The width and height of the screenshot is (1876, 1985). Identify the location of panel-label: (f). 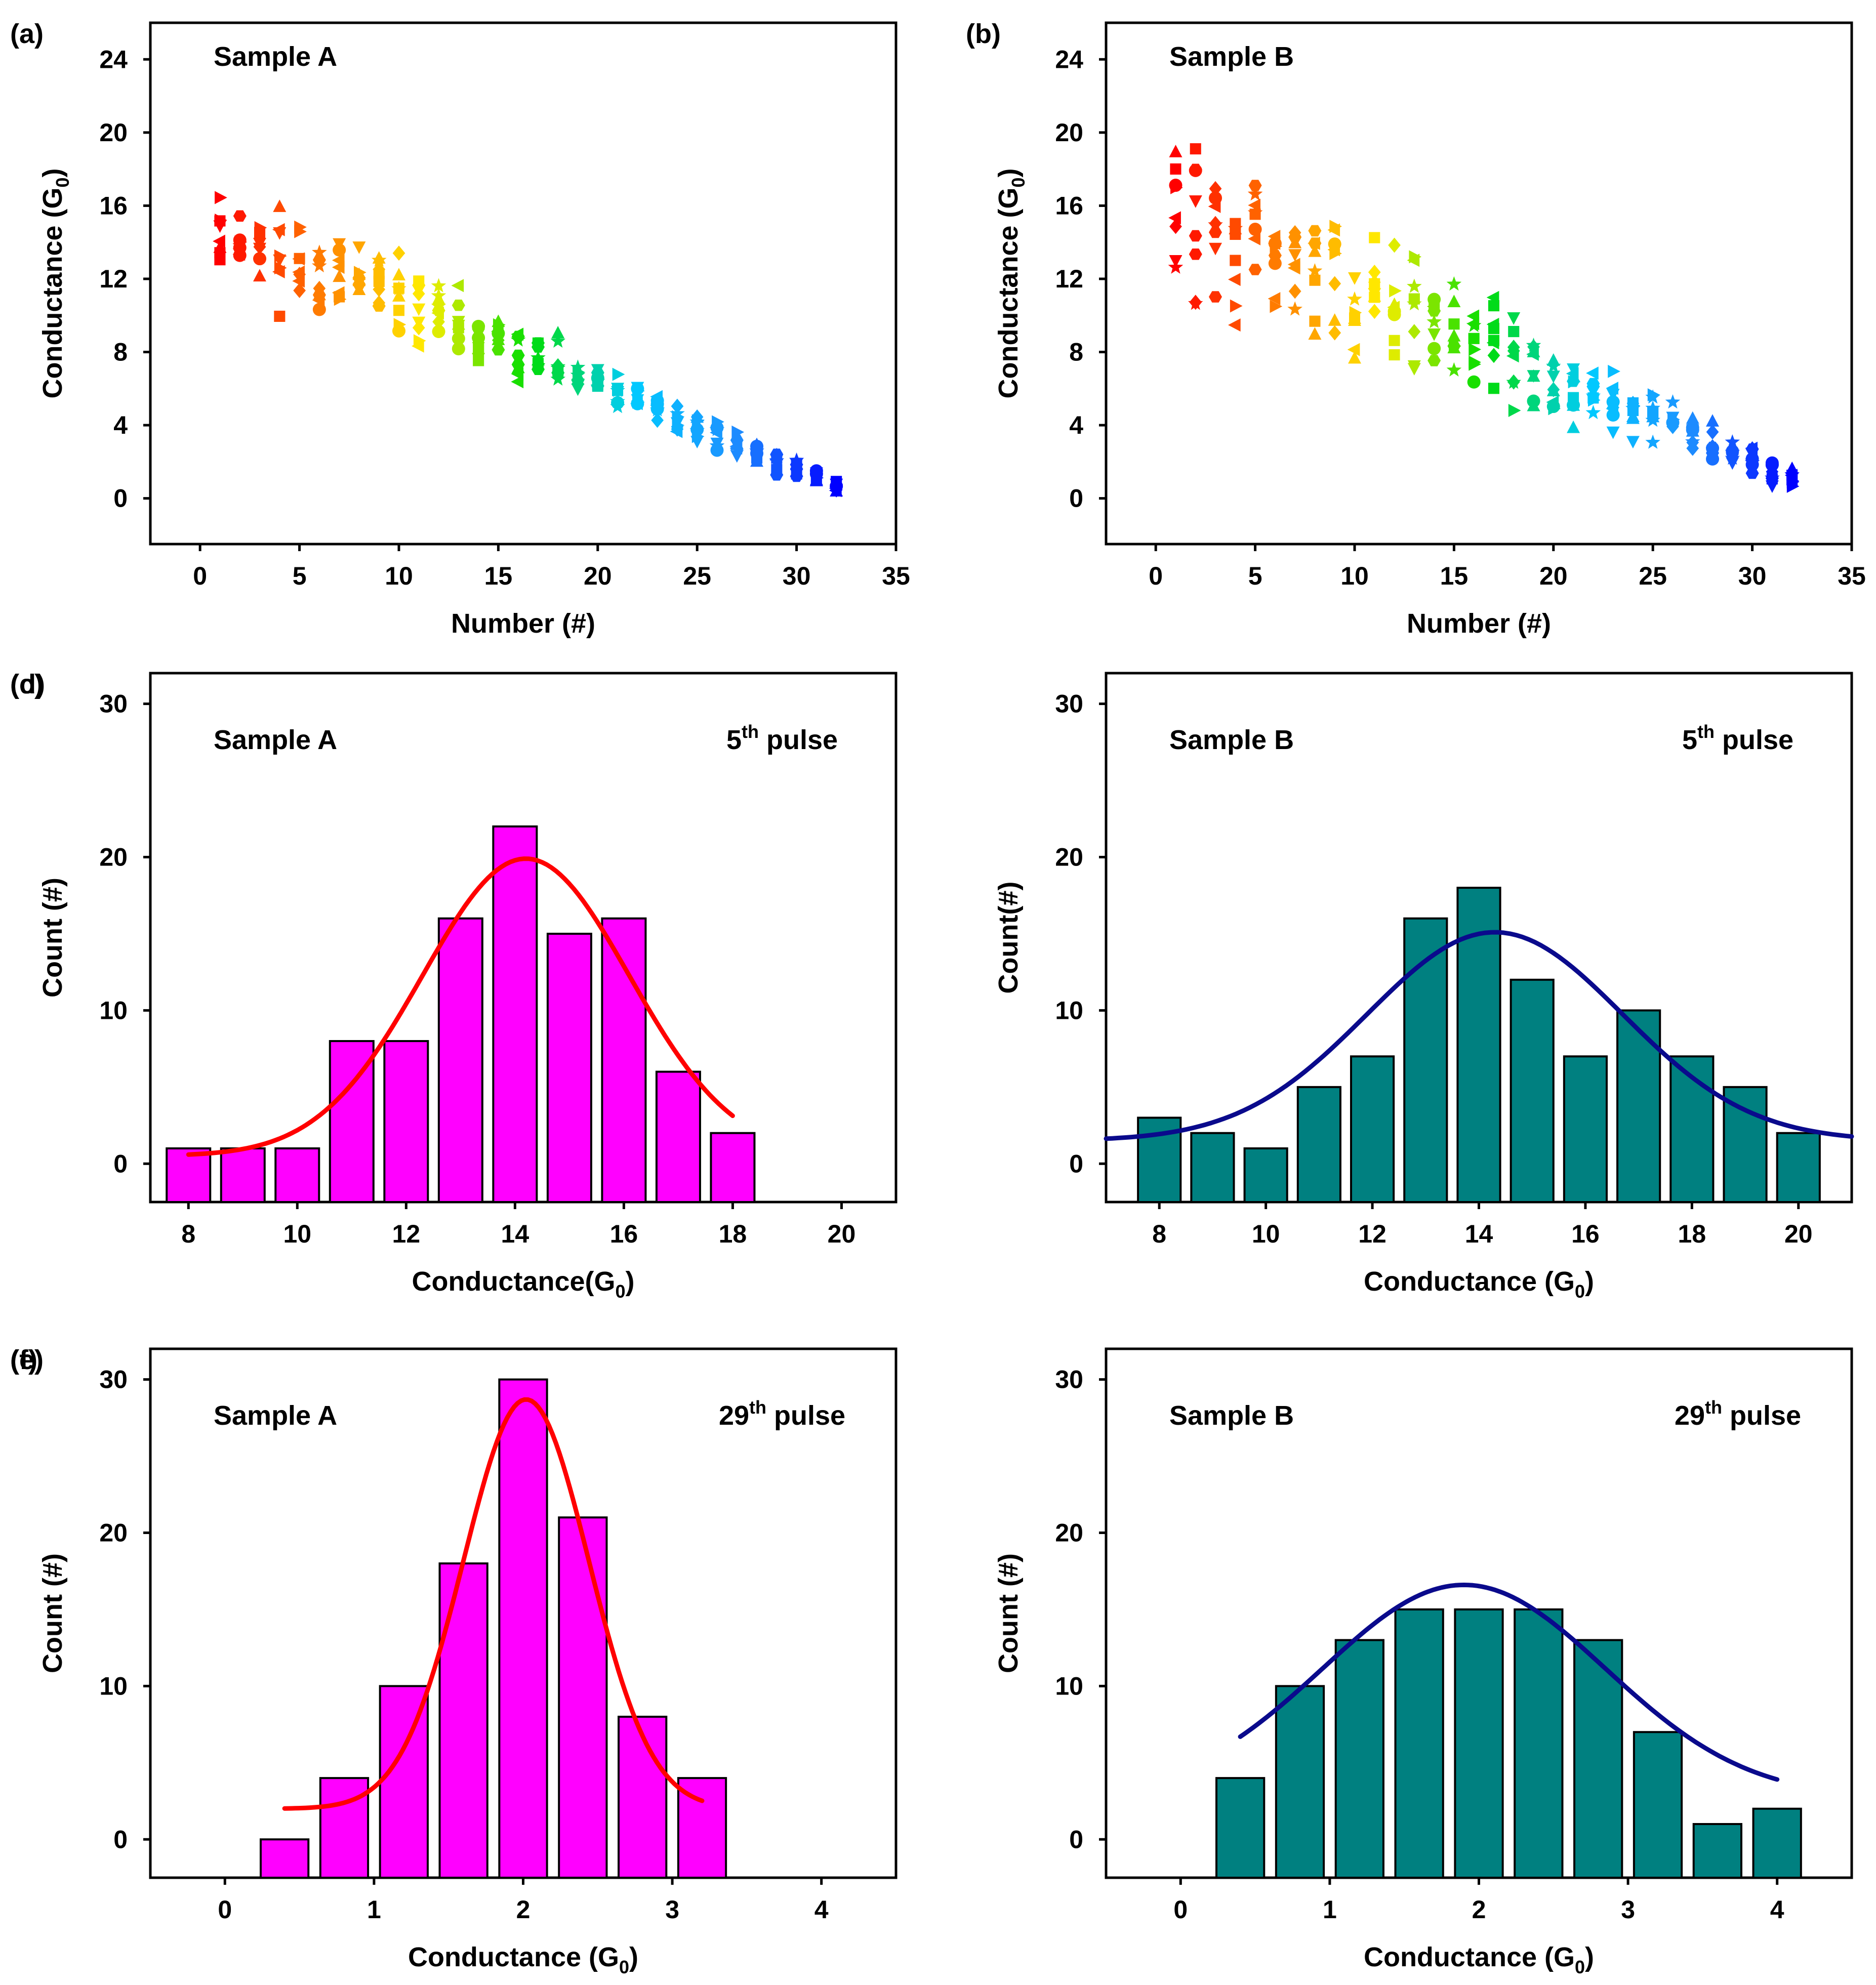
(24, 1360).